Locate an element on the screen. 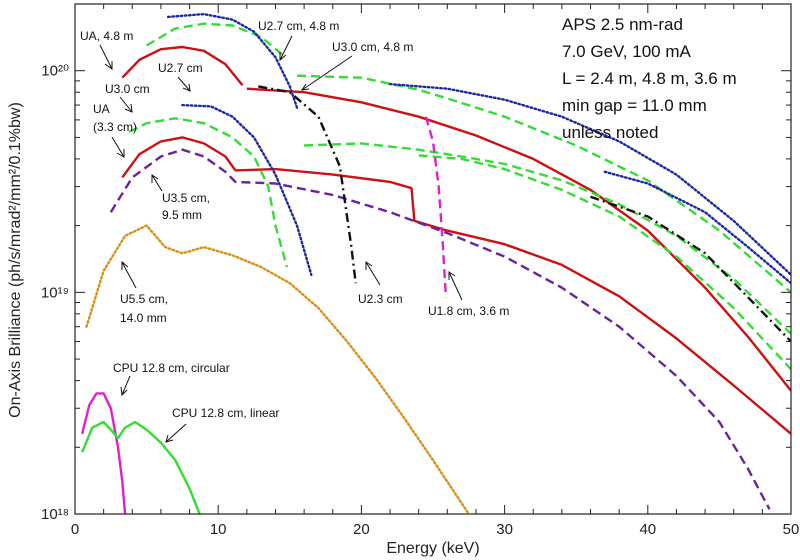 This screenshot has height=560, width=800. label-u2-7cm: U2.7 cm is located at coordinates (180, 68).